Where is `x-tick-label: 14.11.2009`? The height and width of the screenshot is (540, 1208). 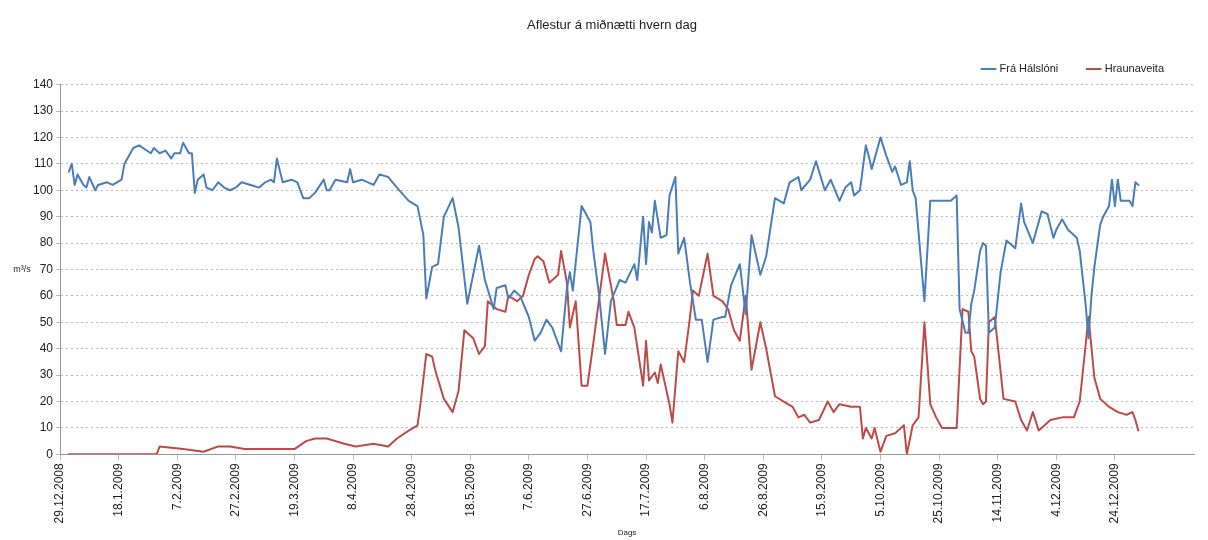
x-tick-label: 14.11.2009 is located at coordinates (996, 493).